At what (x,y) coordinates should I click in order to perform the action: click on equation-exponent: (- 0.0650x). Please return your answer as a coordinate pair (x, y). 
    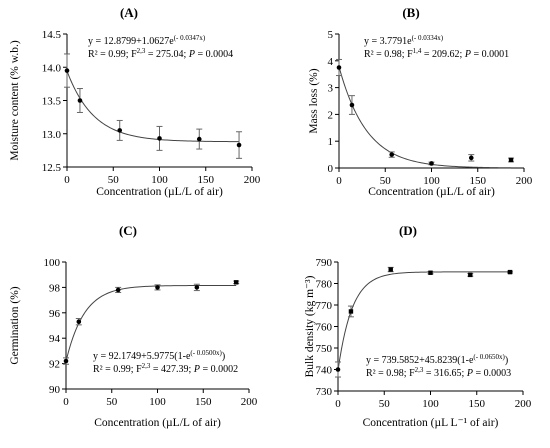
    Looking at the image, I should click on (489, 357).